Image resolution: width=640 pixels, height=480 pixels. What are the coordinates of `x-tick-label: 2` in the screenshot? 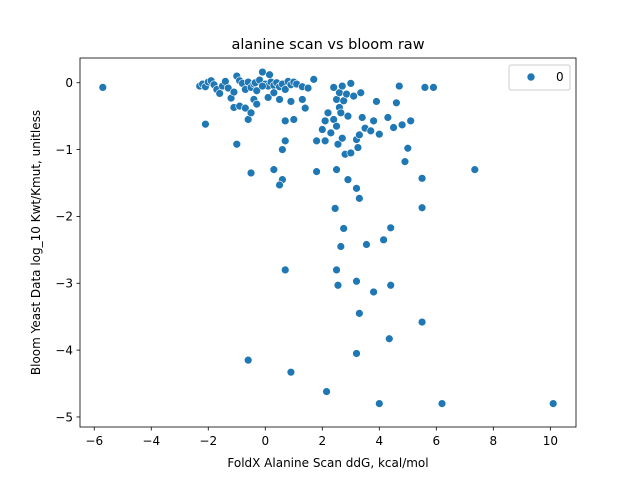 It's located at (322, 441).